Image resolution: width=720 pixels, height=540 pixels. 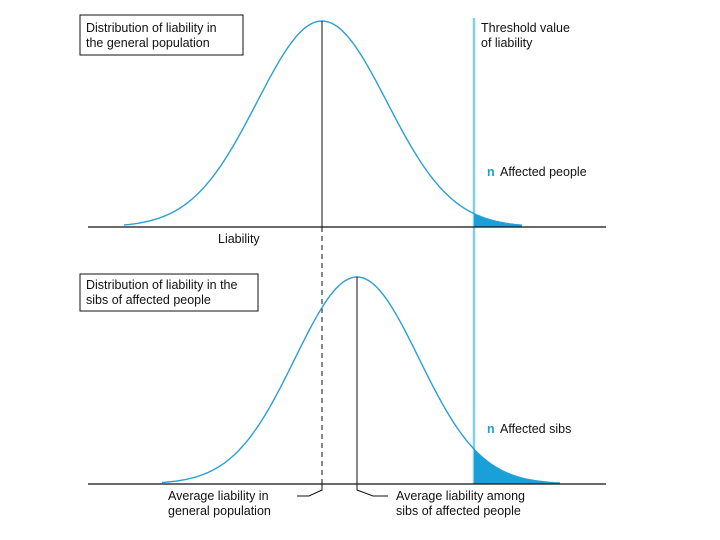 What do you see at coordinates (517, 466) in the screenshot?
I see `bottom-affected-tail-area` at bounding box center [517, 466].